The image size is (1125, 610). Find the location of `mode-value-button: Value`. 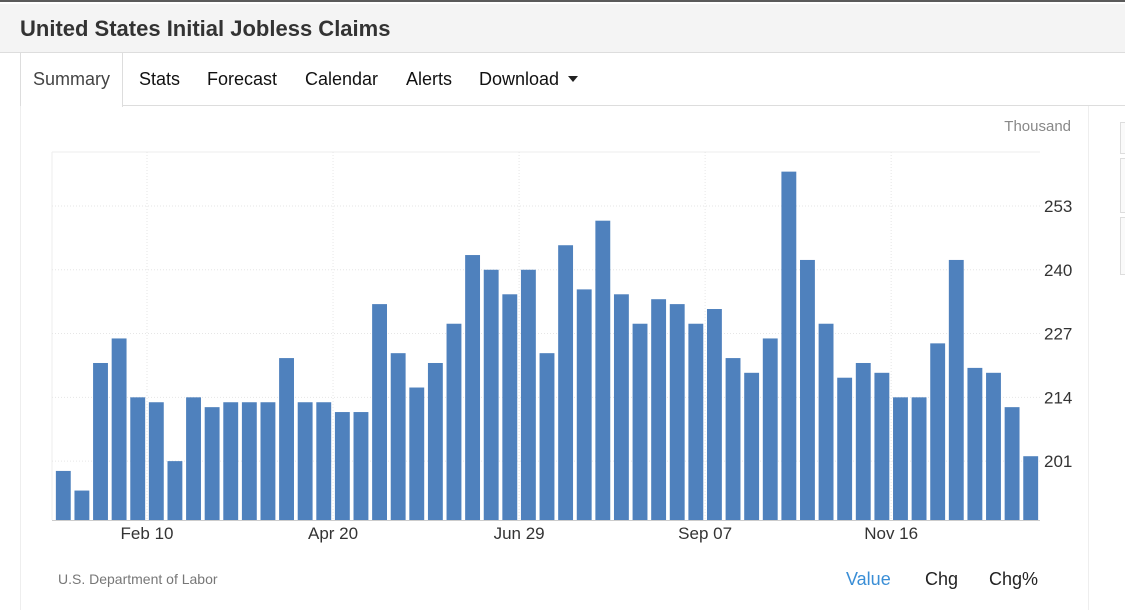

mode-value-button: Value is located at coordinates (868, 579).